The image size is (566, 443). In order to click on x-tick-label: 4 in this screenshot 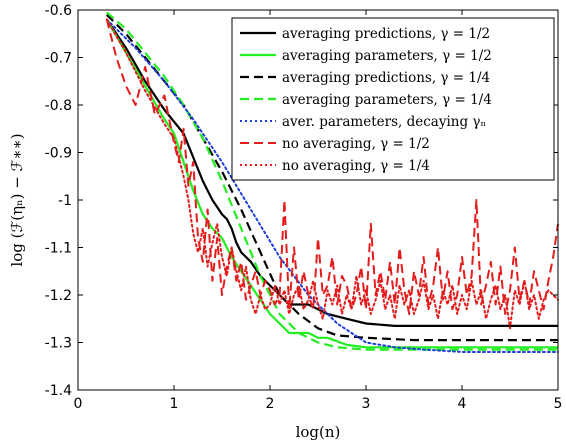, I will do `click(462, 404)`.